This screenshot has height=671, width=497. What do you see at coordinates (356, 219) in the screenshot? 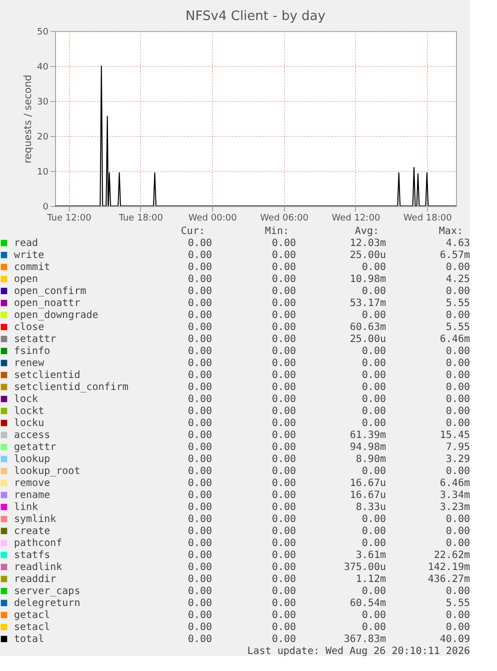
I see `x-tick-label: Wed 12:00` at bounding box center [356, 219].